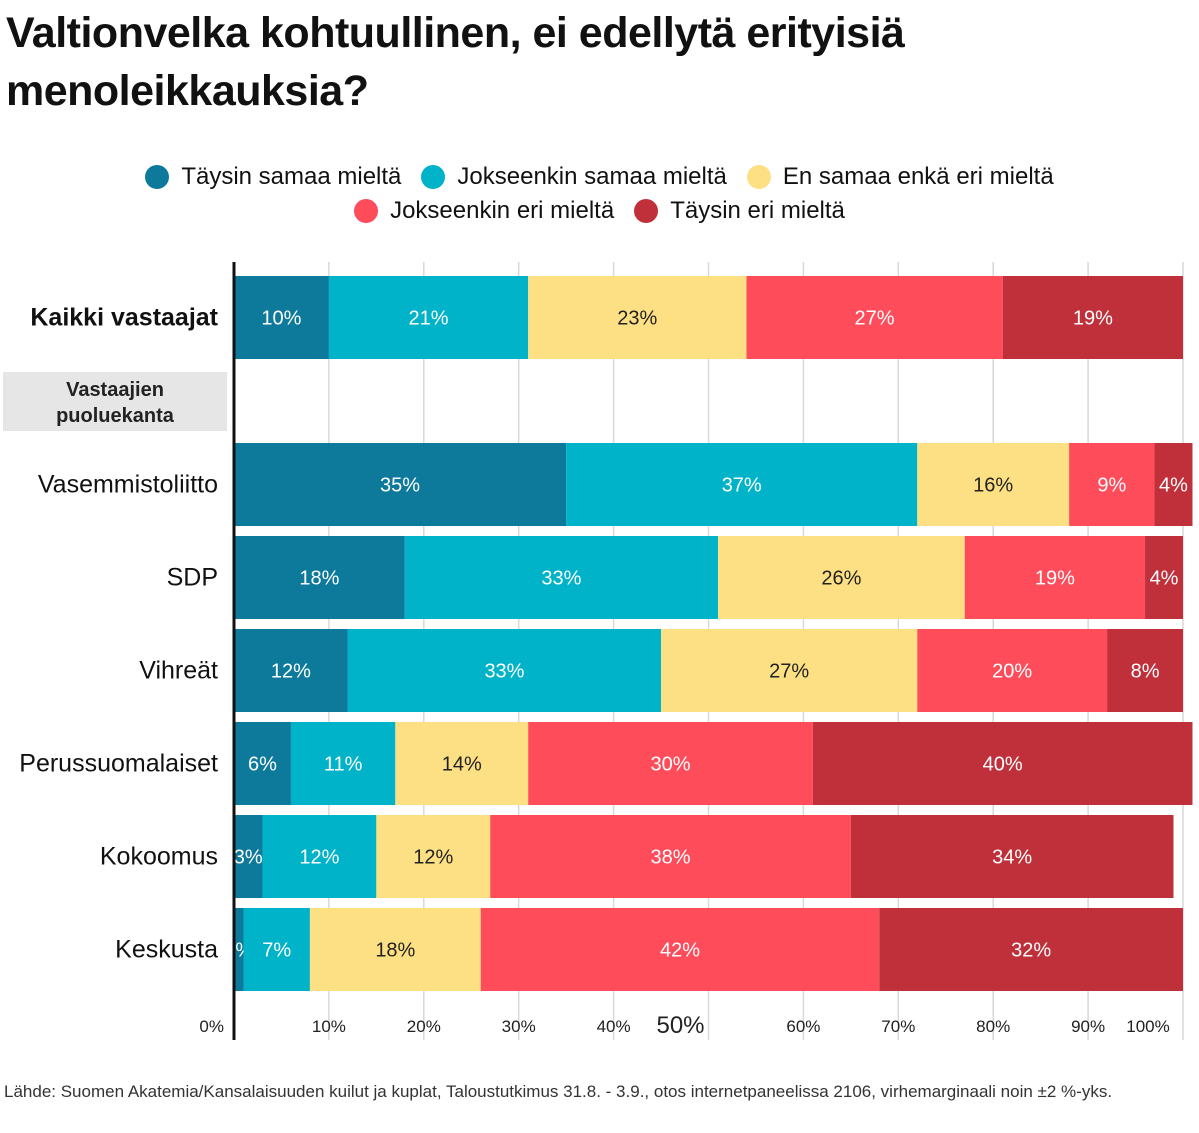 The height and width of the screenshot is (1133, 1199). I want to click on data-label: 21%, so click(429, 319).